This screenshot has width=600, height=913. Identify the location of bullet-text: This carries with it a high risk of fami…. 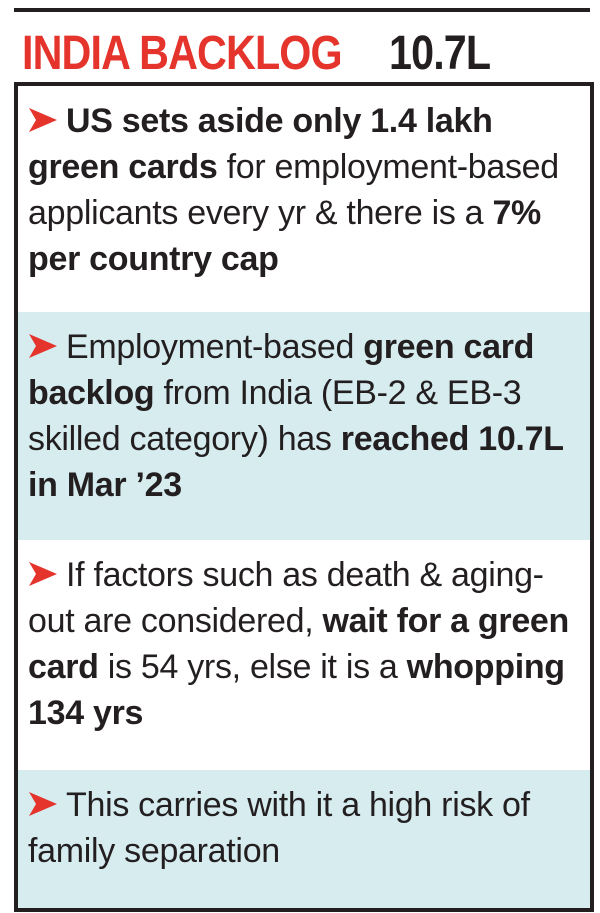
(304, 828).